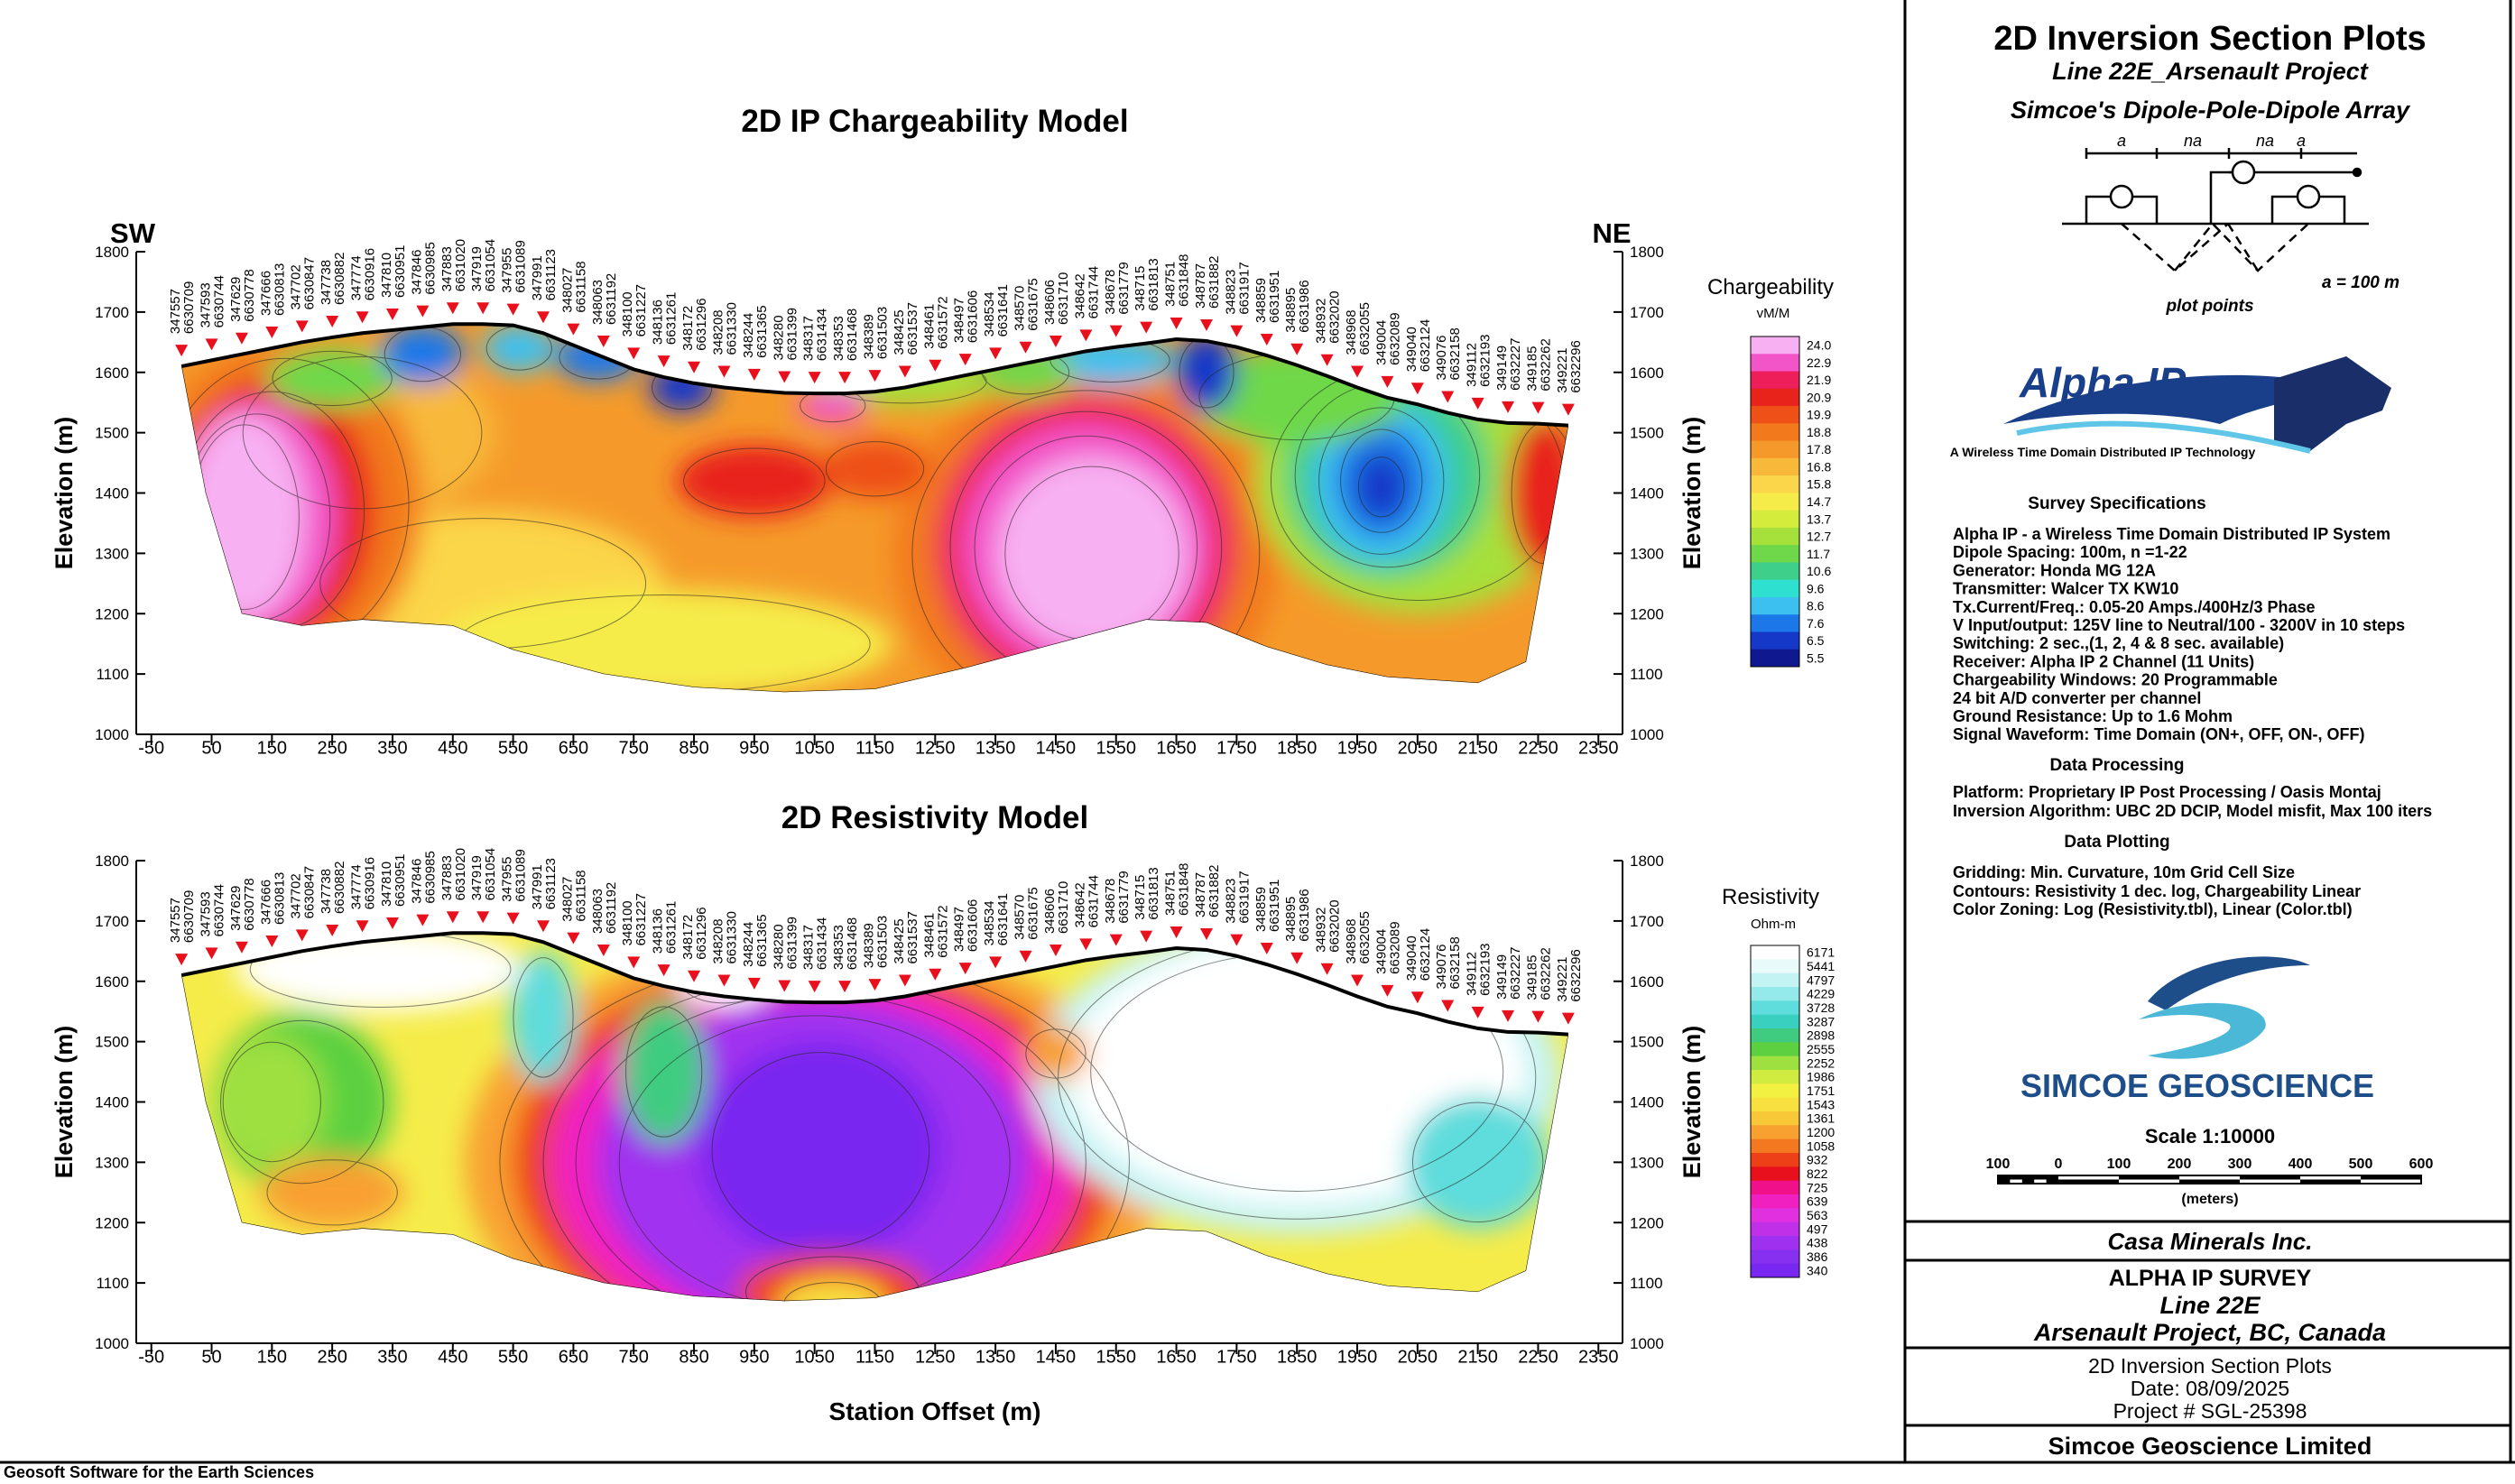 This screenshot has height=1484, width=2515. What do you see at coordinates (2211, 1241) in the screenshot?
I see `client: Casa Minerals Inc.` at bounding box center [2211, 1241].